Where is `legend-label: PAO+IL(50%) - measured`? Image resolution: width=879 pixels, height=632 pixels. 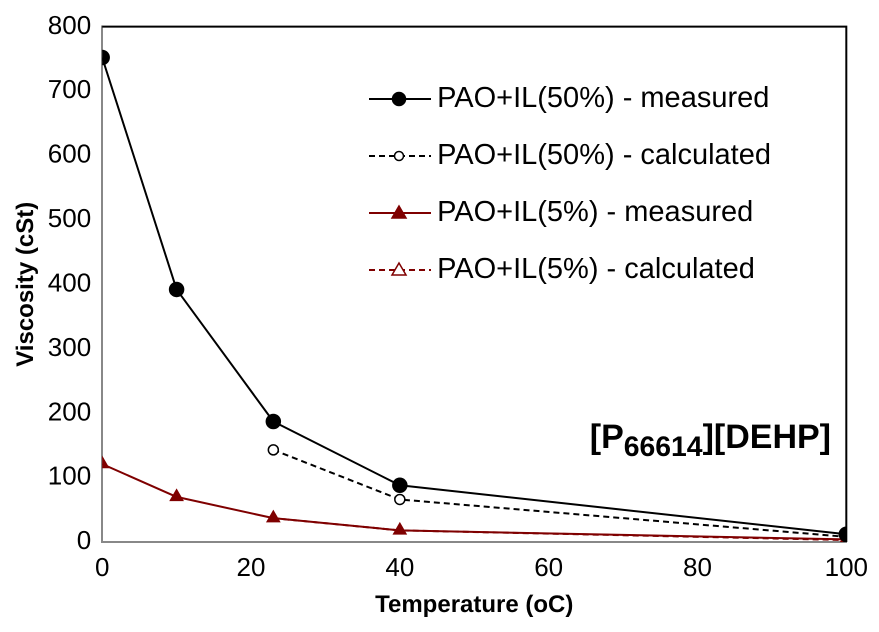 legend-label: PAO+IL(50%) - measured is located at coordinates (603, 98).